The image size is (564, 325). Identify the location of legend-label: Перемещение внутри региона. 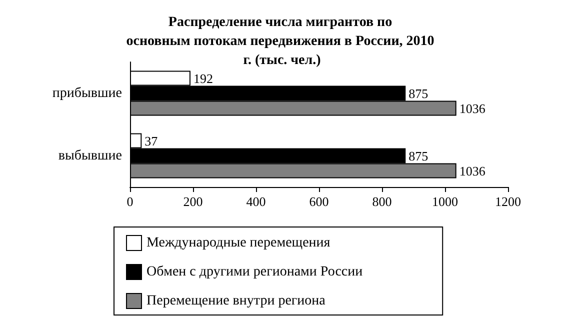
(236, 301).